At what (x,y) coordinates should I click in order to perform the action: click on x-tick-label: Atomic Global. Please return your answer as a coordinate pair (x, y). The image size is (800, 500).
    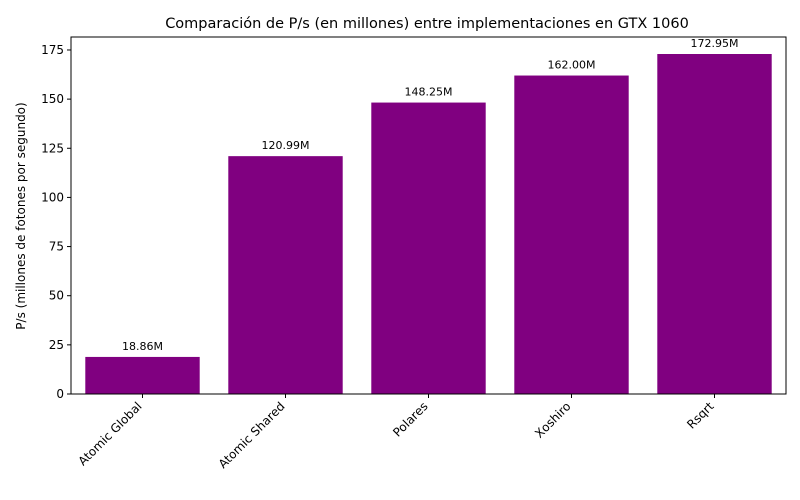
    Looking at the image, I should click on (109, 433).